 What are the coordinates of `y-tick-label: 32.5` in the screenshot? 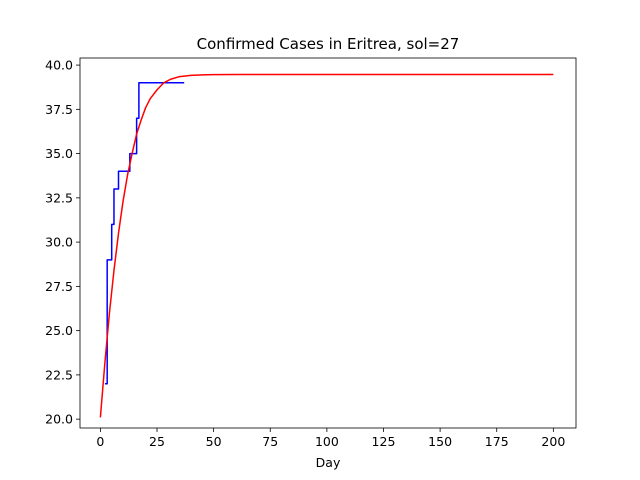 It's located at (59, 197).